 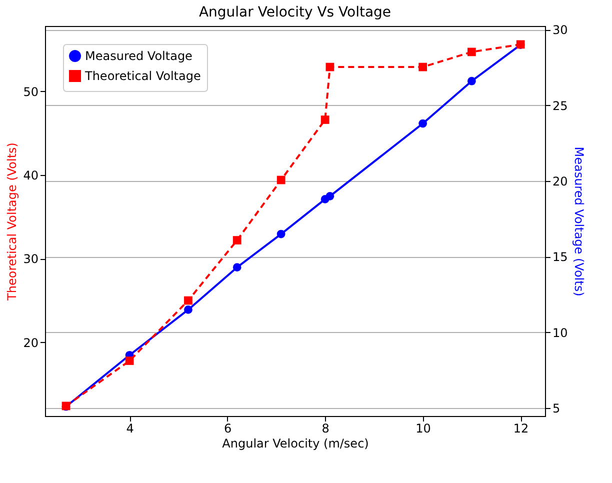 I want to click on y2-tick-label: 20, so click(x=560, y=181).